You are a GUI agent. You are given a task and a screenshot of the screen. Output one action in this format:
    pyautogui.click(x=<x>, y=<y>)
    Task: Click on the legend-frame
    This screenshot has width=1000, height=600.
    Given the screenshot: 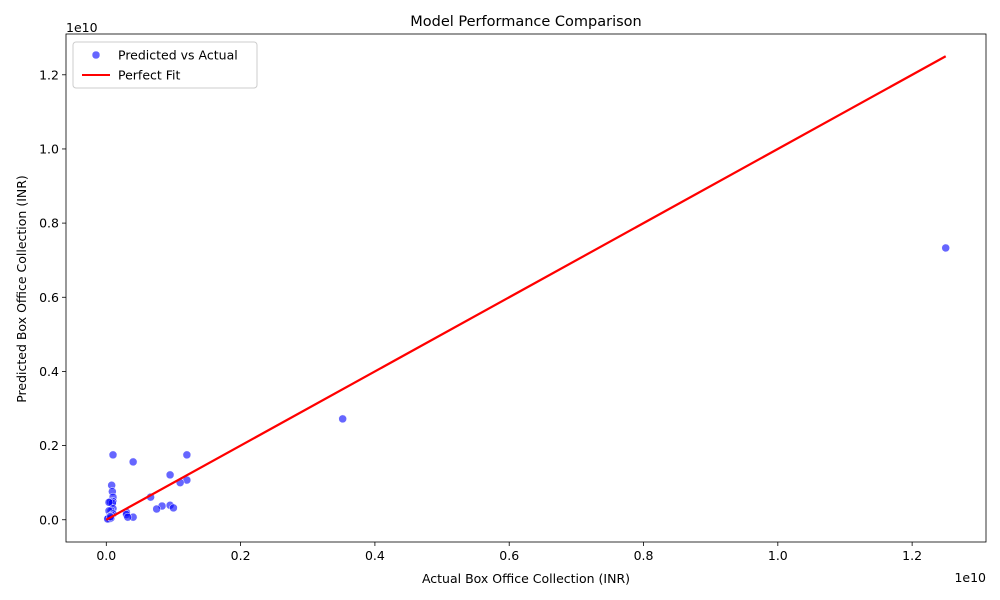 What is the action you would take?
    pyautogui.click(x=165, y=65)
    